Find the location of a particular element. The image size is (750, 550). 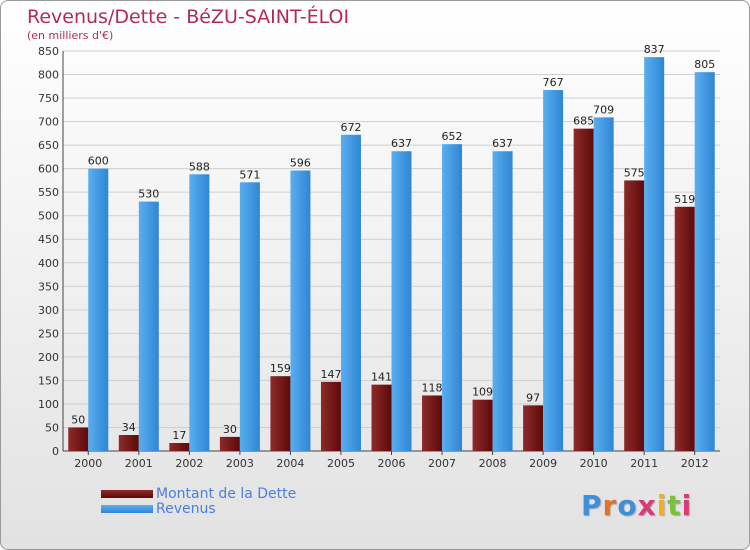

logo-letter: r is located at coordinates (610, 505).